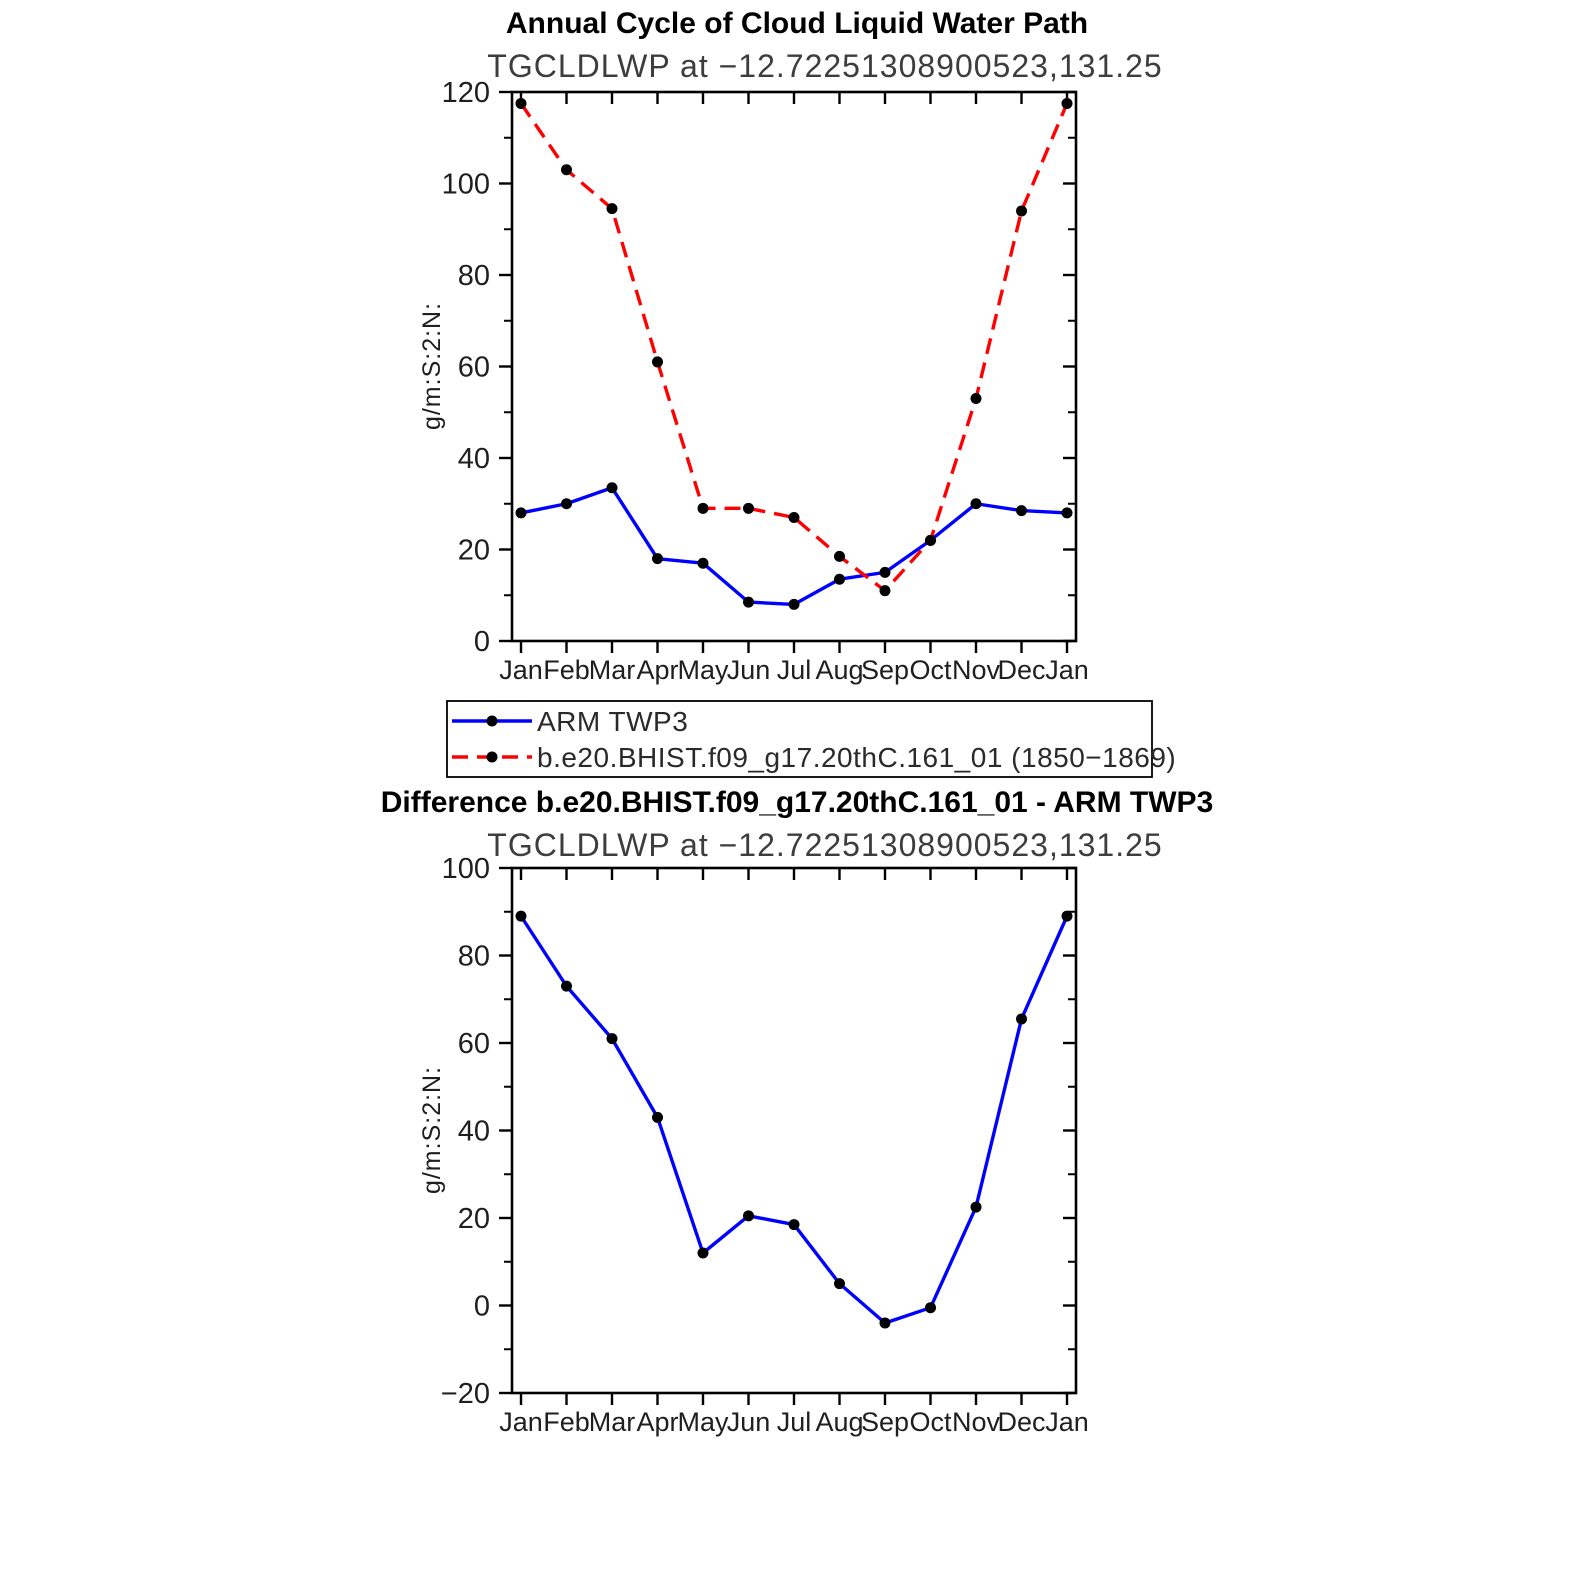 The image size is (1574, 1574). I want to click on chart1-title: Annual Cycle of Cloud Liquid Water Path, so click(797, 23).